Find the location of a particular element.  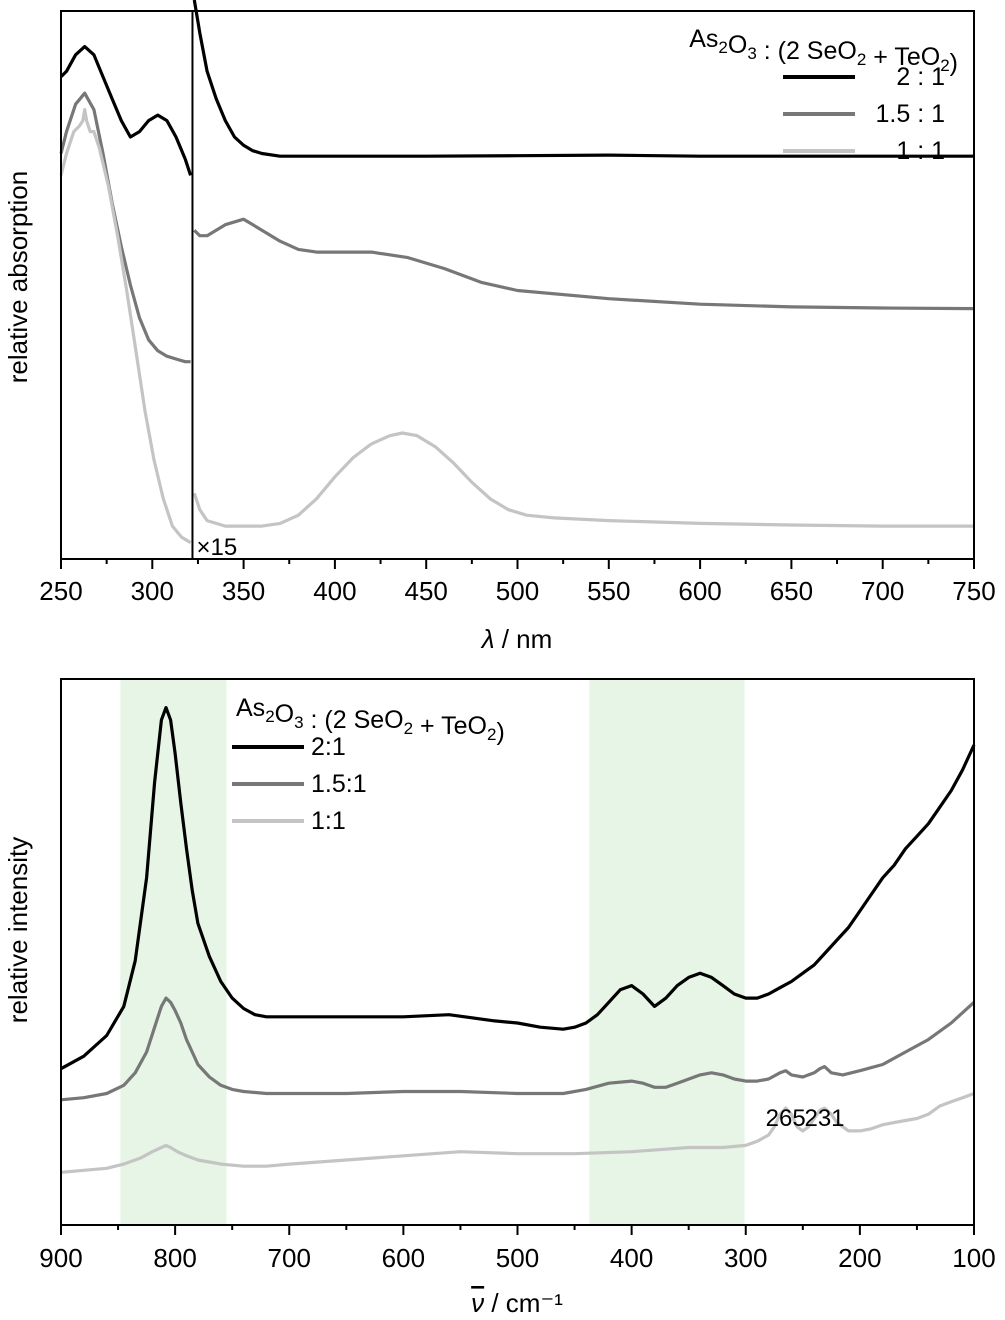

highlight-band is located at coordinates (667, 952).